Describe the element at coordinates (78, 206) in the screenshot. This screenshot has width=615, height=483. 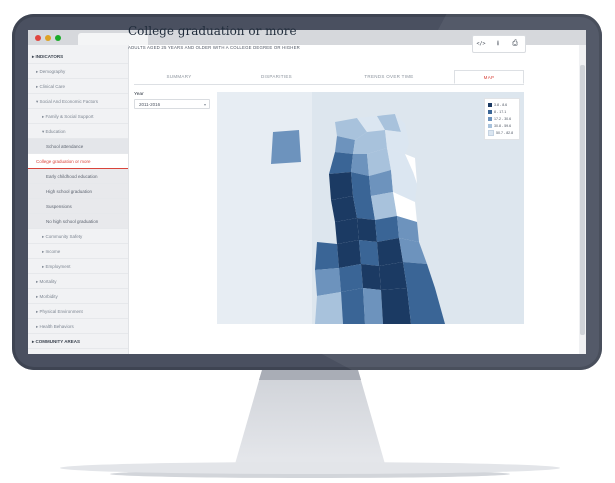
I see `sidebar-item: Suspensions` at that location.